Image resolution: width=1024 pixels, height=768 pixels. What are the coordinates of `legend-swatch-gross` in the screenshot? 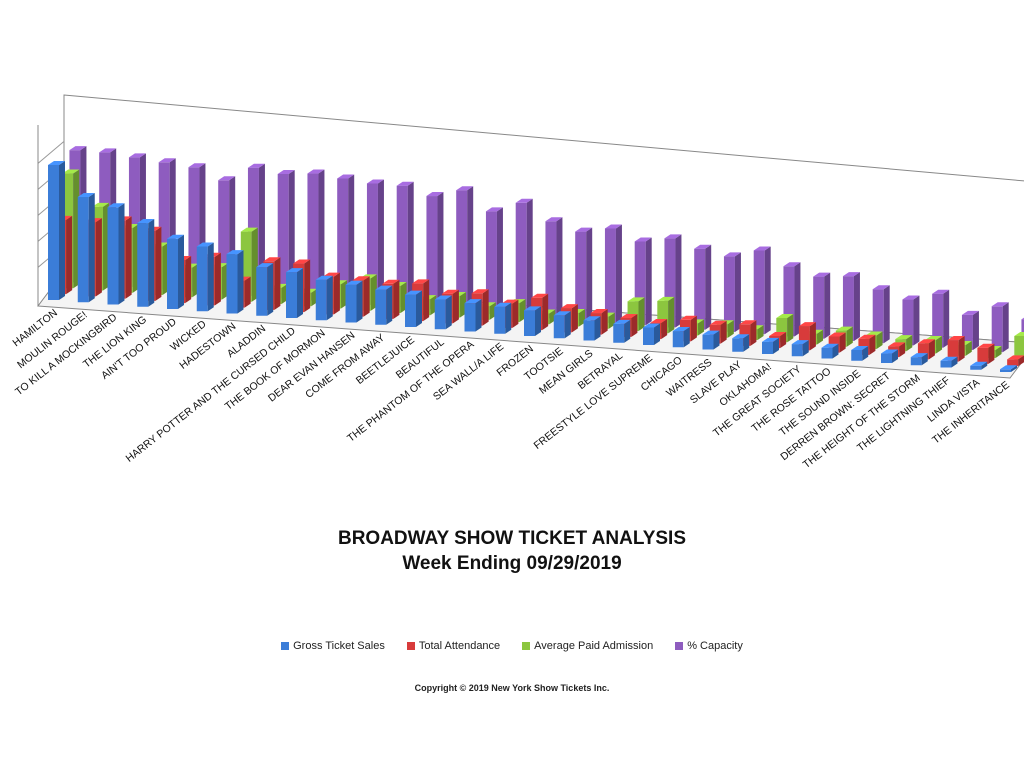 It's located at (285, 646).